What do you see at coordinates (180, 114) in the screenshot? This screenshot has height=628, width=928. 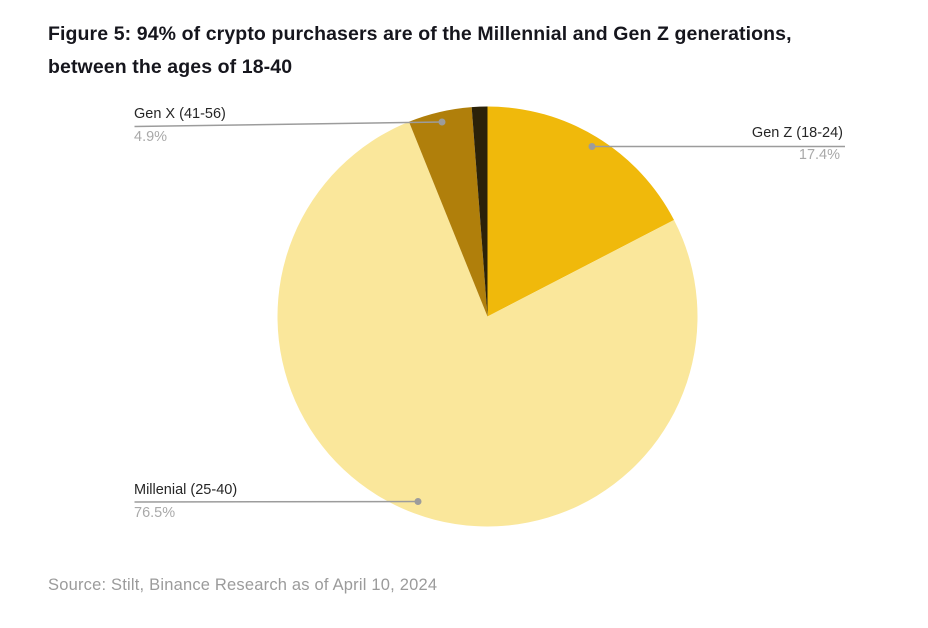 I see `slice-label-gen-x: Gen X (41-56)` at bounding box center [180, 114].